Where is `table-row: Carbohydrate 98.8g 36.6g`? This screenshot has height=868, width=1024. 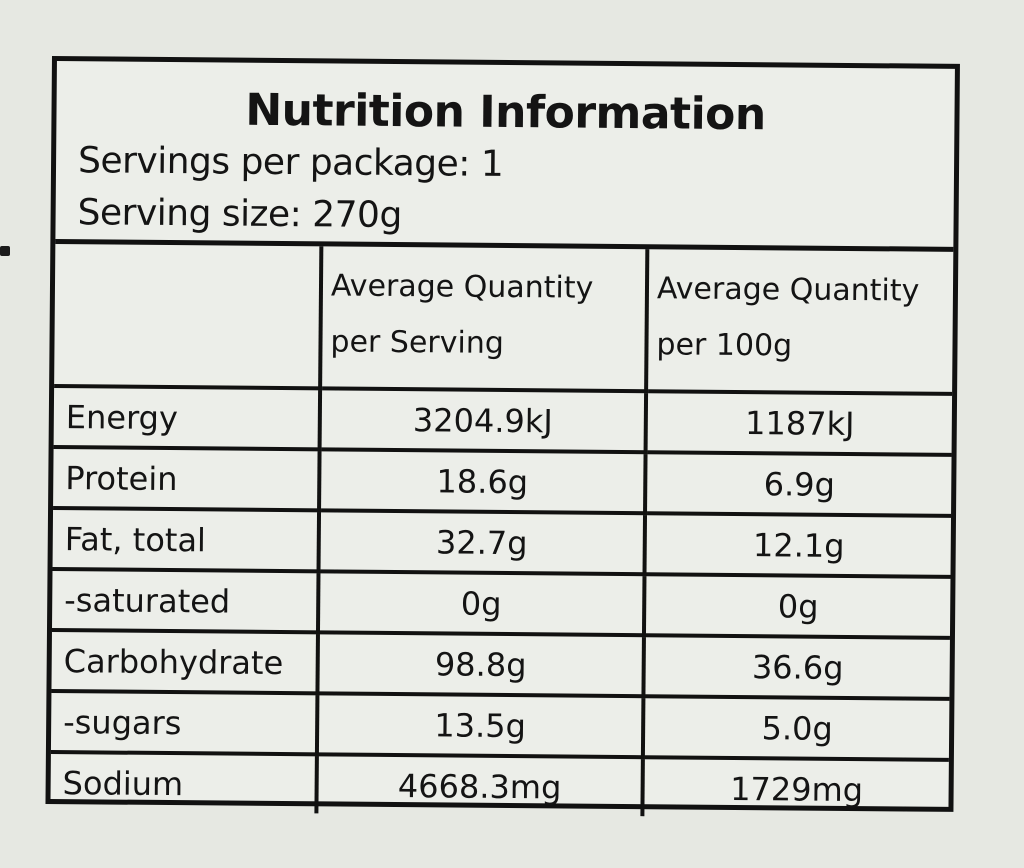 table-row: Carbohydrate 98.8g 36.6g is located at coordinates (500, 664).